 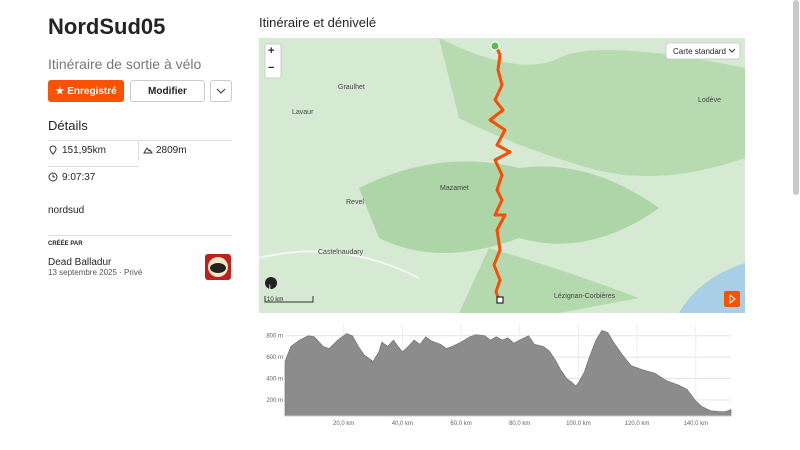 I want to click on place-label: Graulhet, so click(x=351, y=87).